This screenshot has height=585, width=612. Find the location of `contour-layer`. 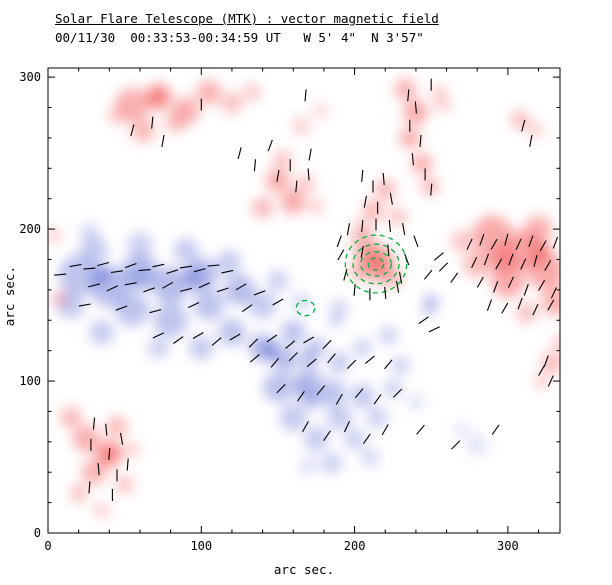

contour-layer is located at coordinates (351, 275).